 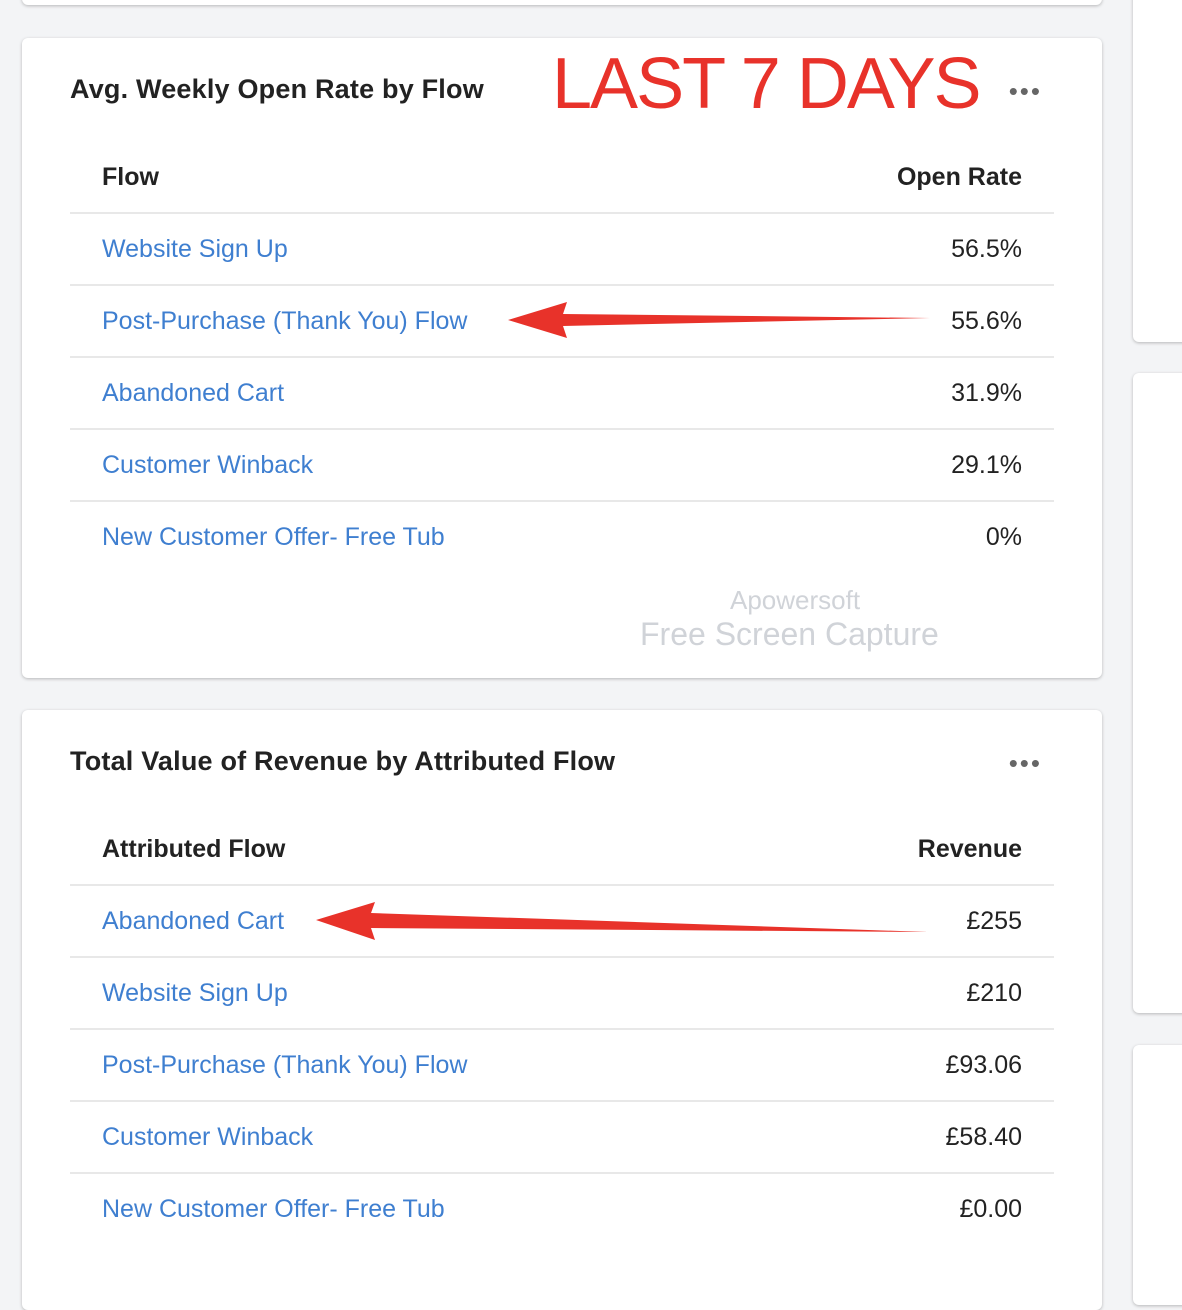 What do you see at coordinates (986, 248) in the screenshot?
I see `open-rate-value: 56.5%` at bounding box center [986, 248].